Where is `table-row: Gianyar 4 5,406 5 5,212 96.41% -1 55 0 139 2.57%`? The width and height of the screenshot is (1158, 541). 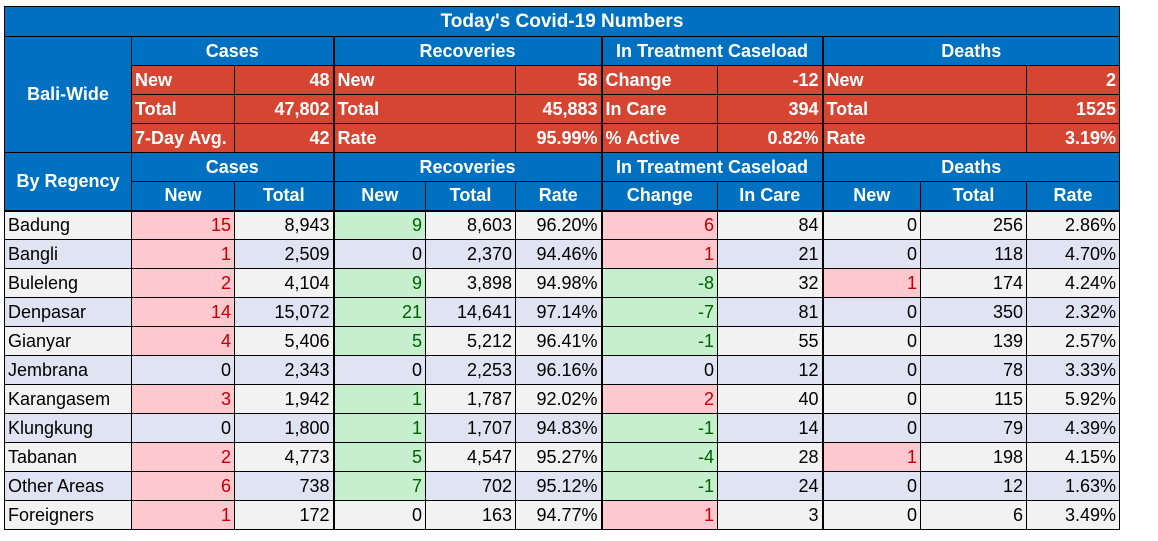 table-row: Gianyar 4 5,406 5 5,212 96.41% -1 55 0 139 2.57% is located at coordinates (562, 341).